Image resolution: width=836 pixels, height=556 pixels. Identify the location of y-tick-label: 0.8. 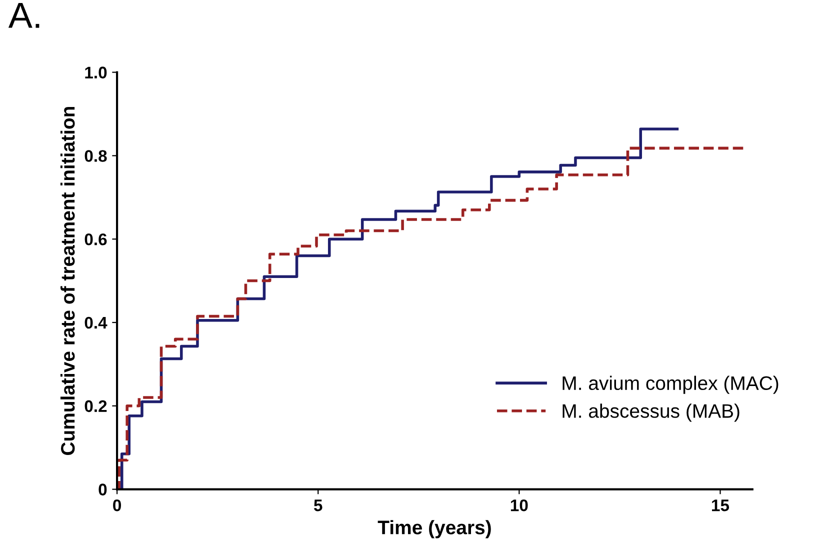
(95, 156).